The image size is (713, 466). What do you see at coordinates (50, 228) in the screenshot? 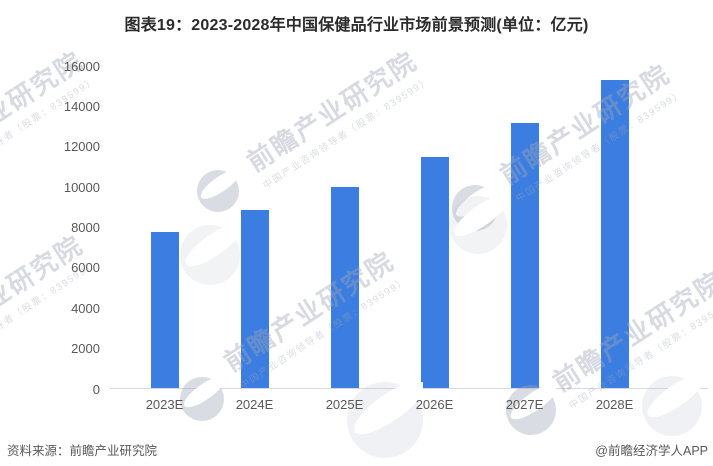
I see `y-axis: 0 2000 4000 6000 8000 10000 12000 14000 16000` at bounding box center [50, 228].